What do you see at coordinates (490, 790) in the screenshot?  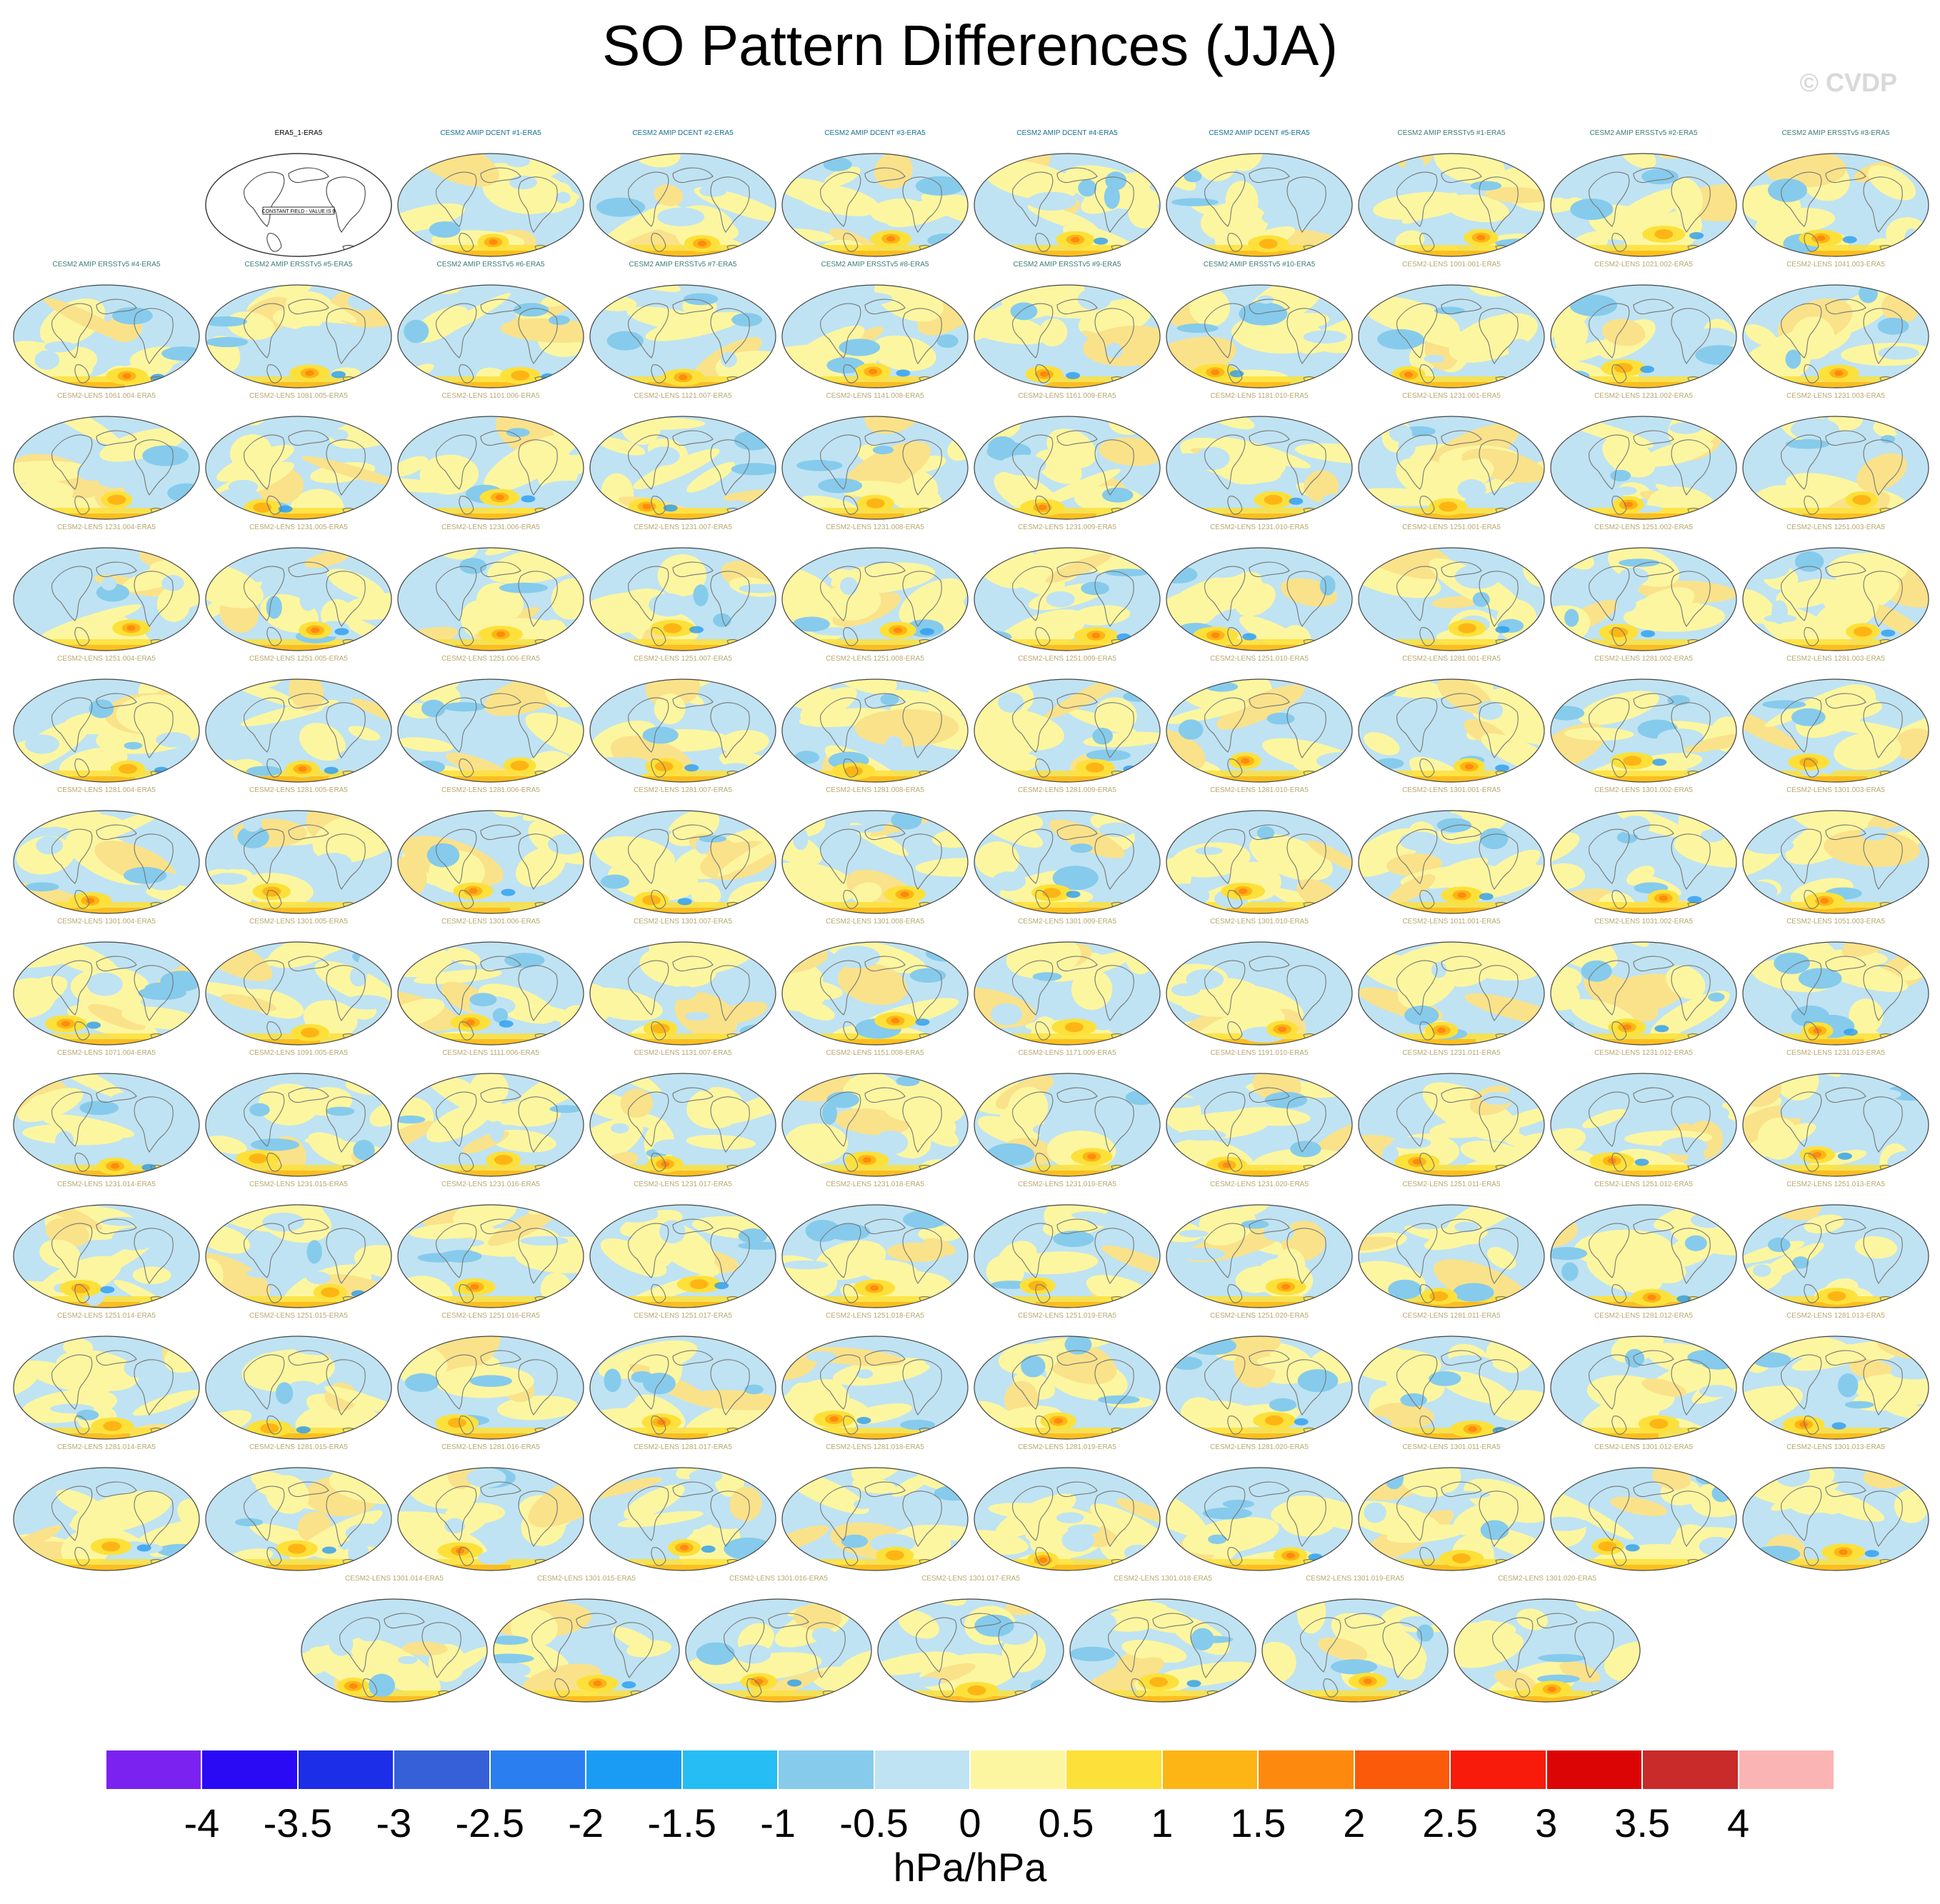 I see `panel-label: CESM2-LENS 1281.006-ERA5` at bounding box center [490, 790].